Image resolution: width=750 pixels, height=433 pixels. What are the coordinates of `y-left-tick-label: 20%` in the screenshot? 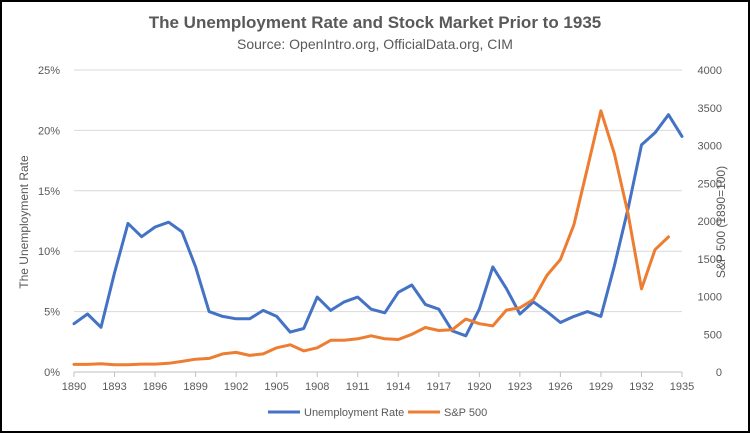 It's located at (49, 131).